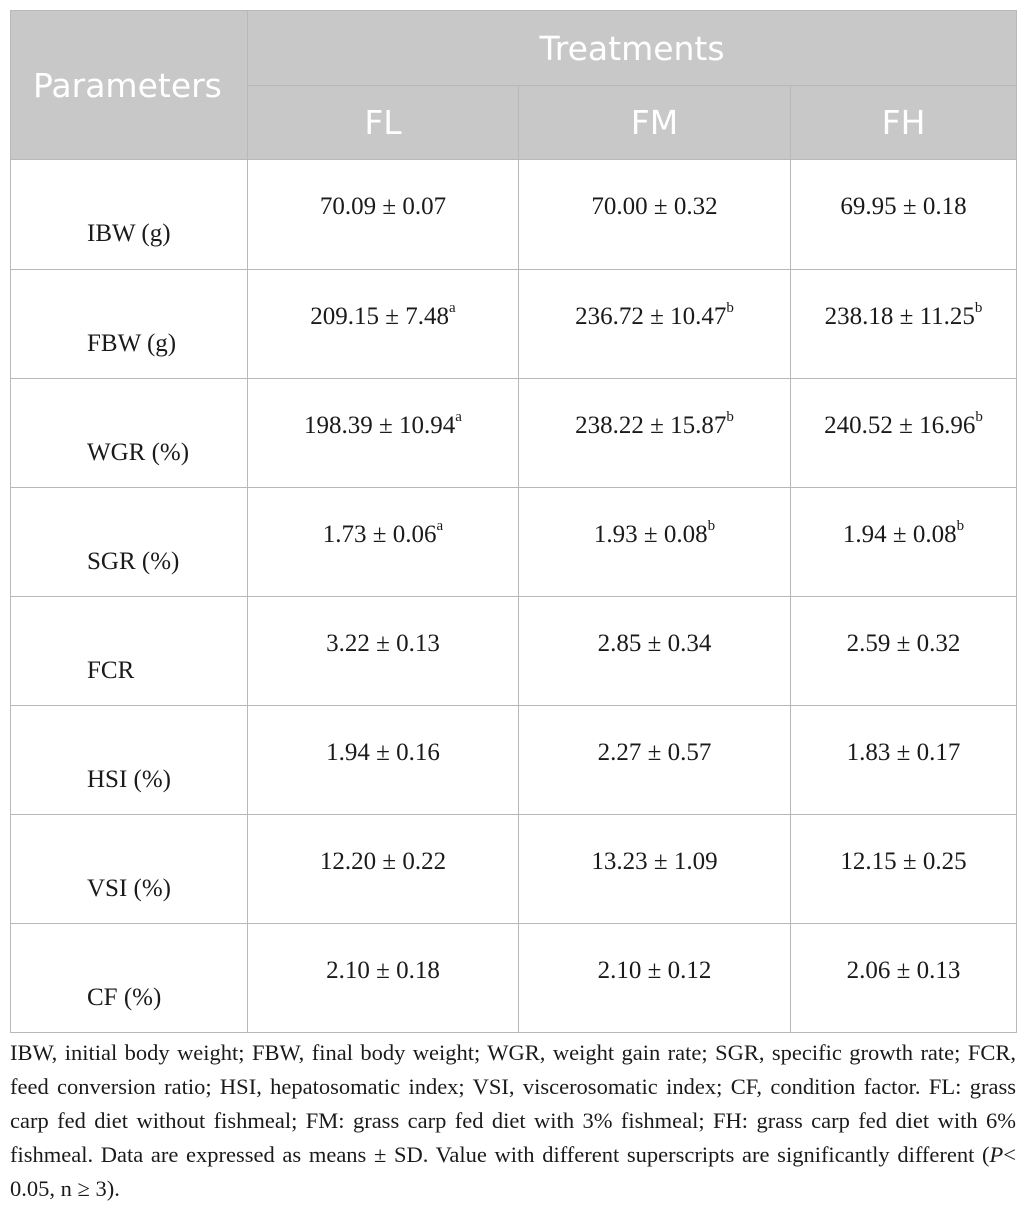  I want to click on parameter-label: FBW (g), so click(132, 343).